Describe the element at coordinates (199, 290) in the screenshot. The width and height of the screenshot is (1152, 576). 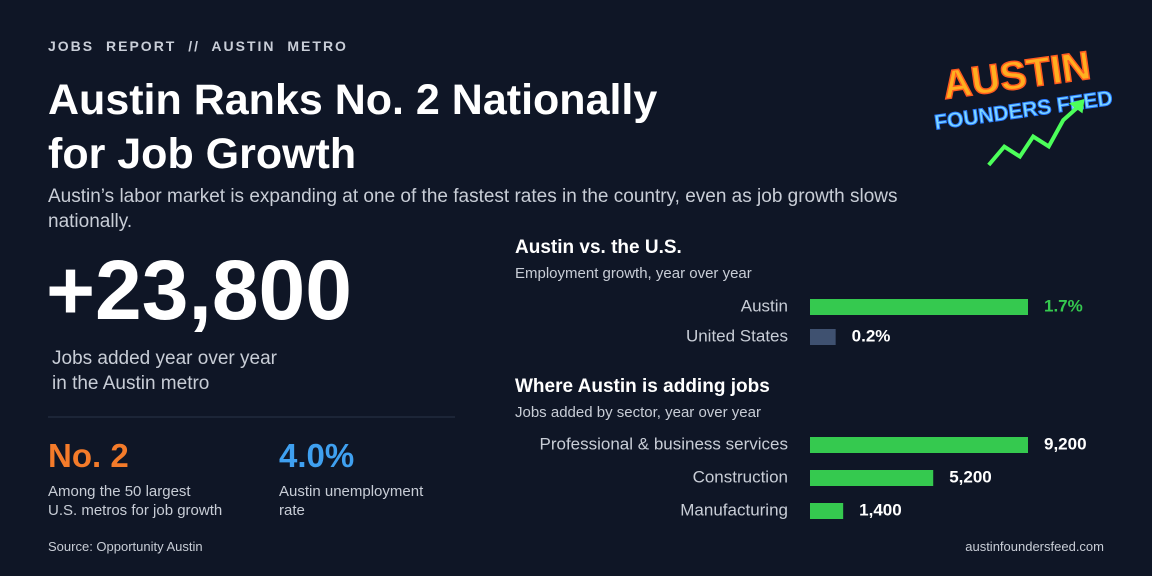
I see `headline-value: +23,800` at that location.